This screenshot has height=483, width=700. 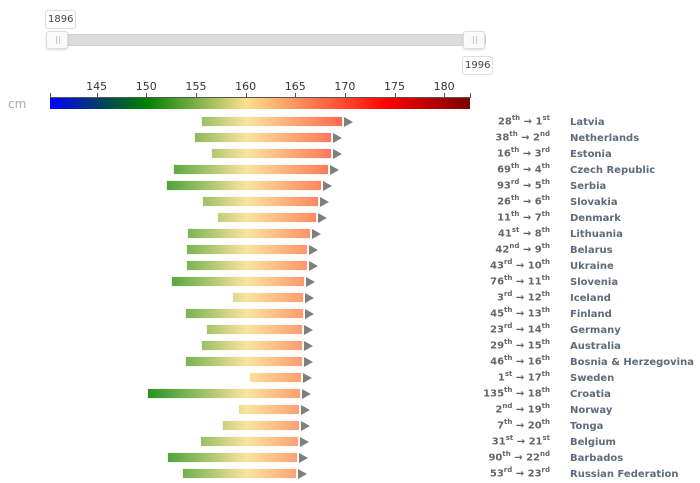 What do you see at coordinates (590, 298) in the screenshot?
I see `country-label: Iceland` at bounding box center [590, 298].